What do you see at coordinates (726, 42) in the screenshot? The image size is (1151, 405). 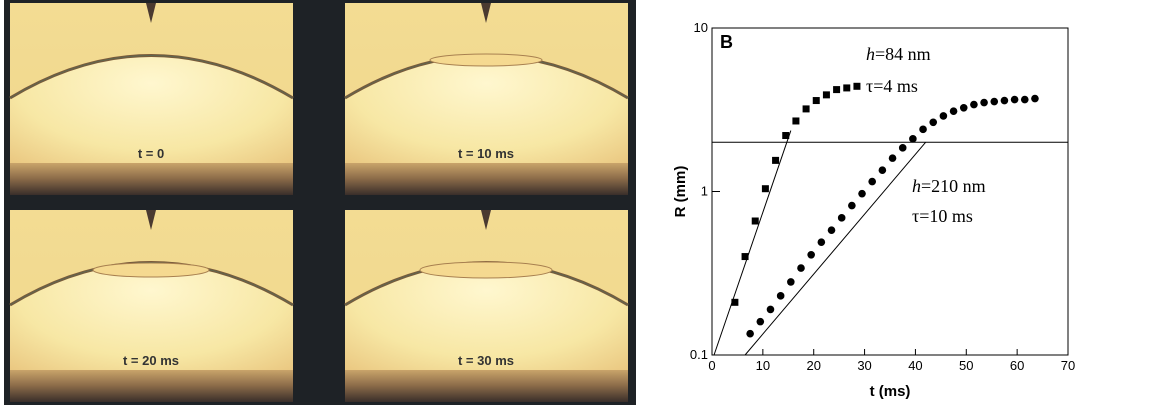 I see `panel-label: B` at bounding box center [726, 42].